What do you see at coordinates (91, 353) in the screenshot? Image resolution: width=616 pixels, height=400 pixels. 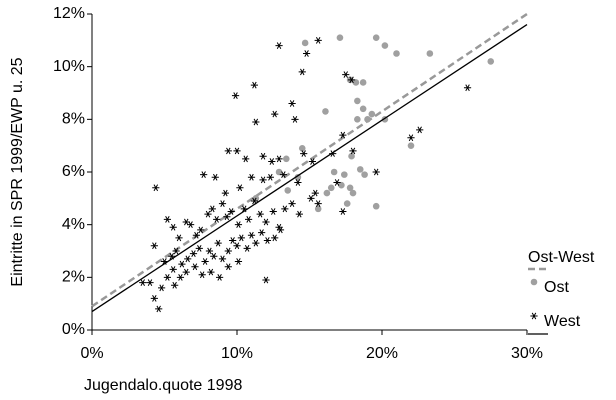 I see `x-tick-label: 0%` at bounding box center [91, 353].